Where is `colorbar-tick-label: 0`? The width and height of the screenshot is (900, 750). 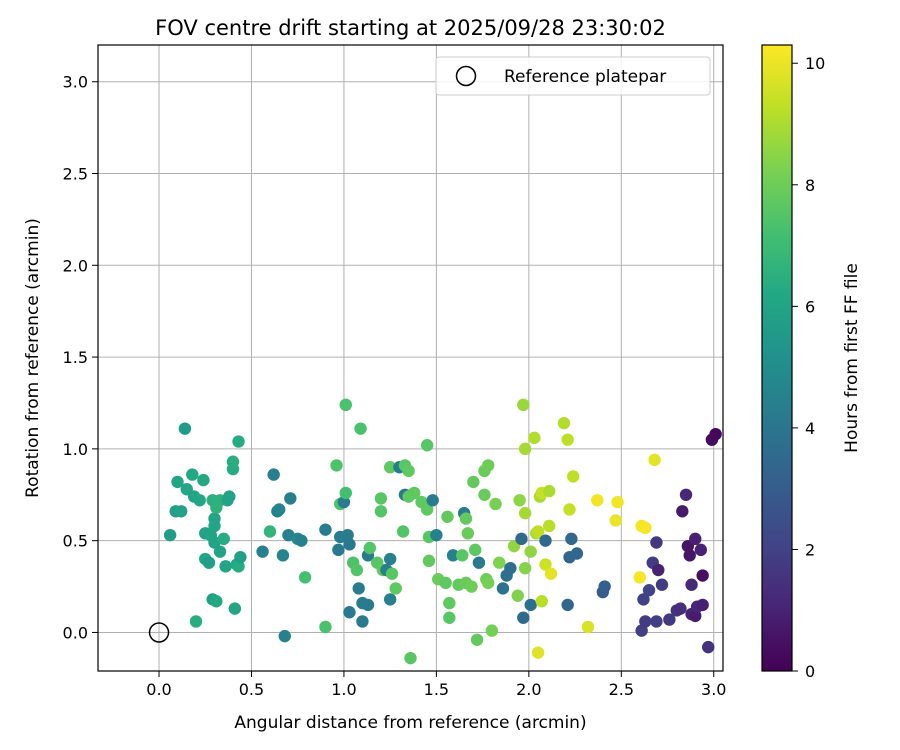 colorbar-tick-label: 0 is located at coordinates (810, 671).